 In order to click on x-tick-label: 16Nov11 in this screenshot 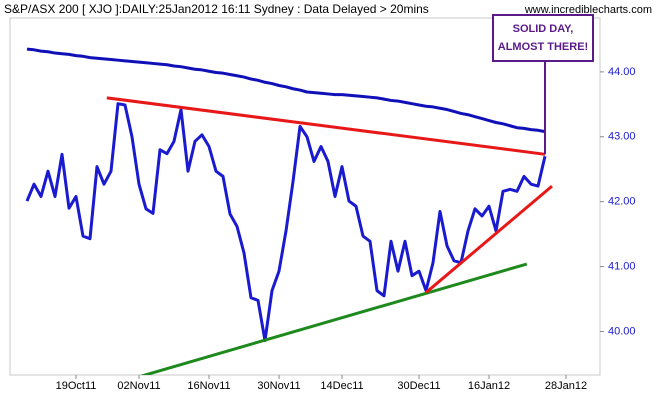, I will do `click(208, 386)`.